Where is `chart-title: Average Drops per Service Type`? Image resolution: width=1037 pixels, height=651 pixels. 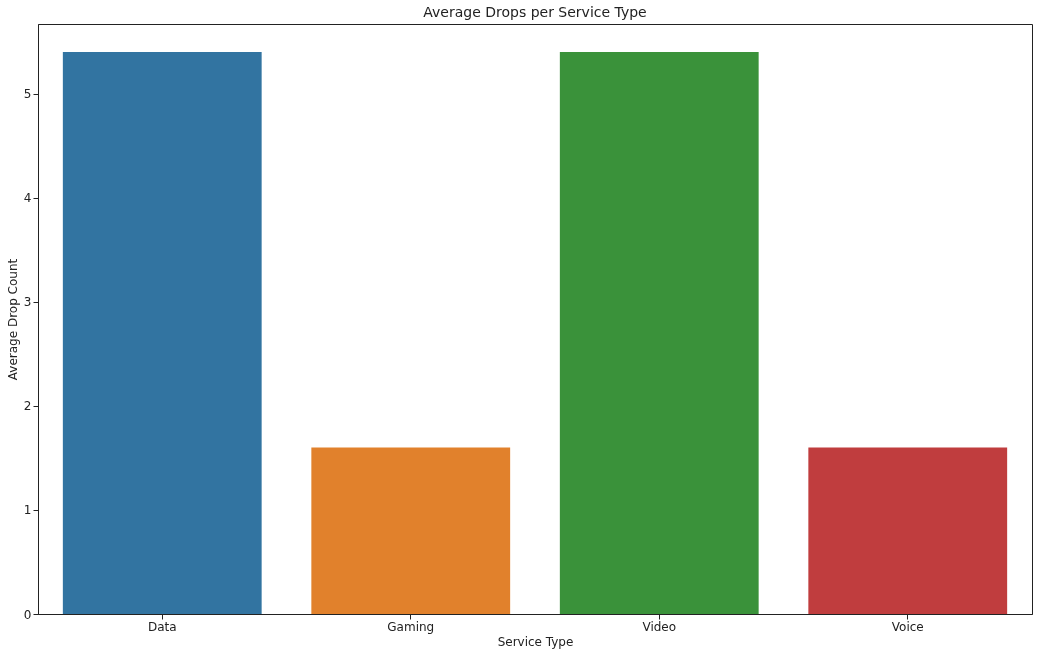
chart-title: Average Drops per Service Type is located at coordinates (535, 12).